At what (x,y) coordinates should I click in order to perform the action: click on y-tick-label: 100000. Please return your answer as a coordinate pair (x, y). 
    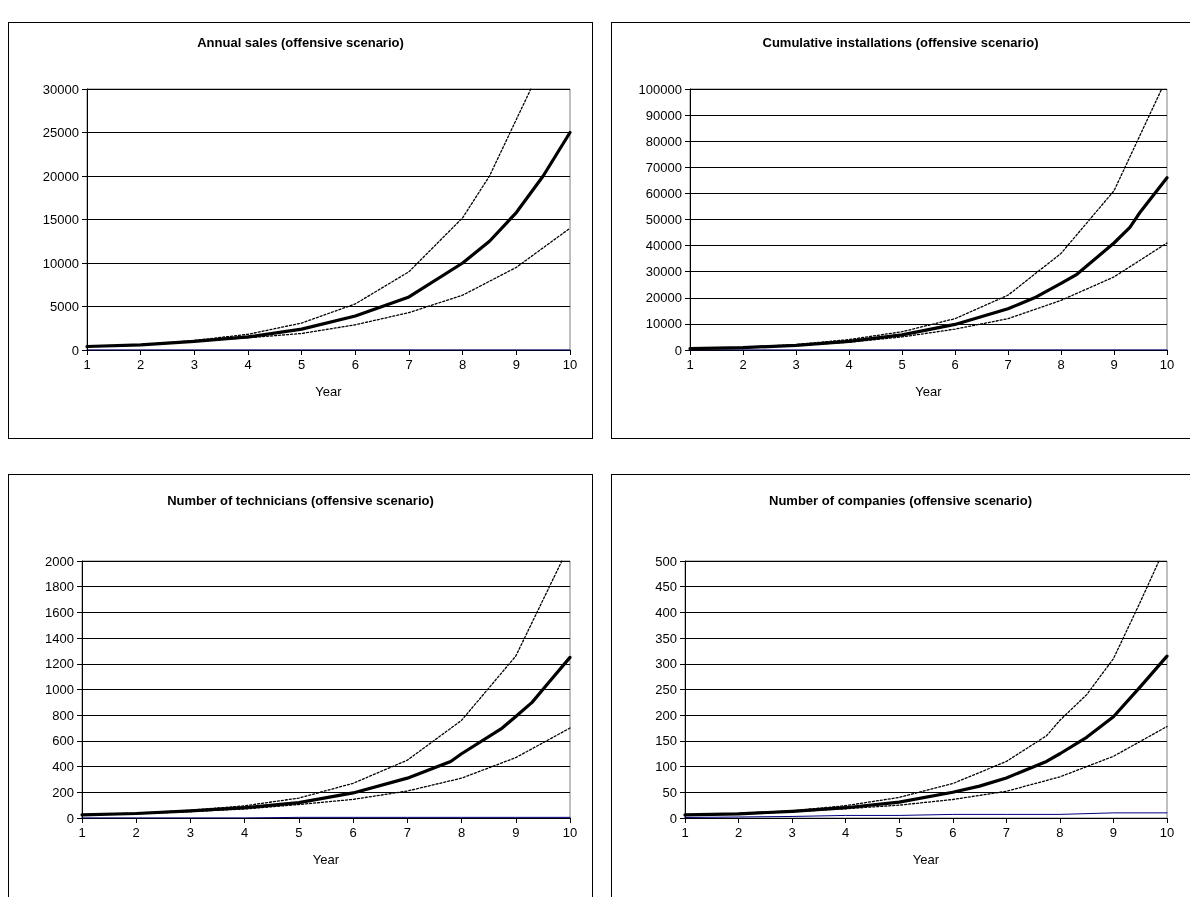
    Looking at the image, I should click on (660, 89).